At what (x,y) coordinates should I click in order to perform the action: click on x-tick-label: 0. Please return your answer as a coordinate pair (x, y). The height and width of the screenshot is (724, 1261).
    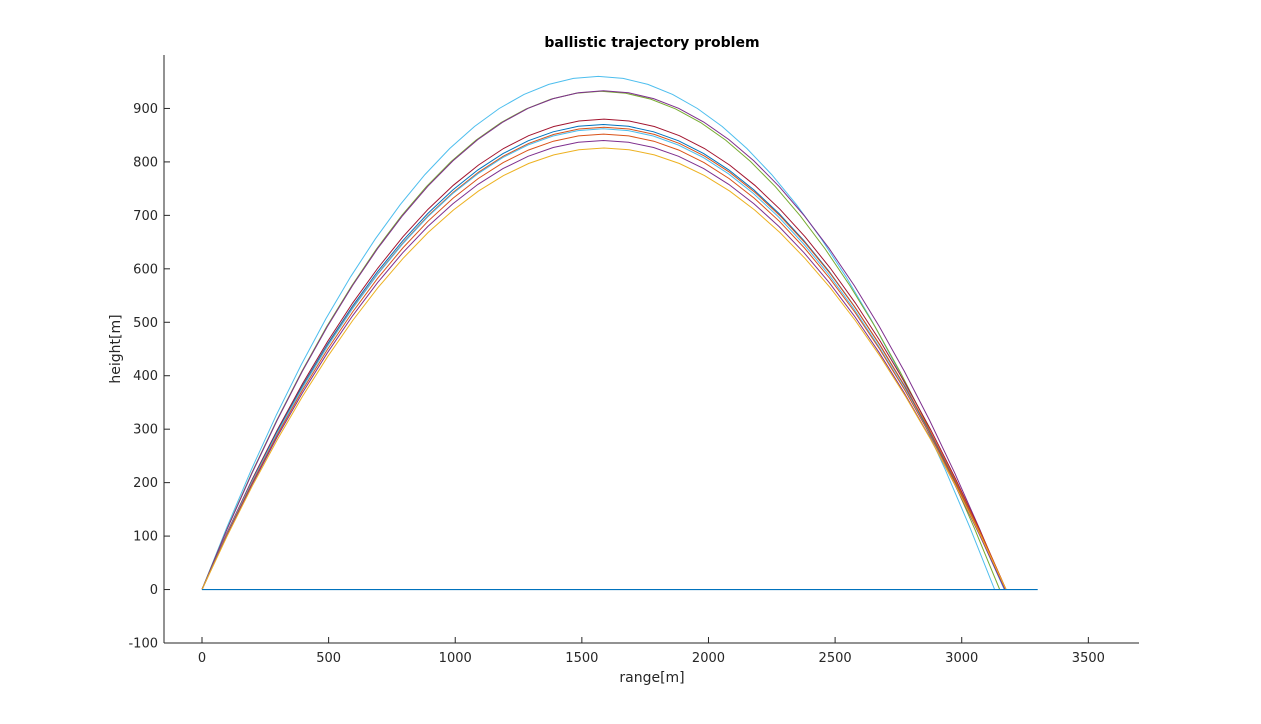
    Looking at the image, I should click on (202, 658).